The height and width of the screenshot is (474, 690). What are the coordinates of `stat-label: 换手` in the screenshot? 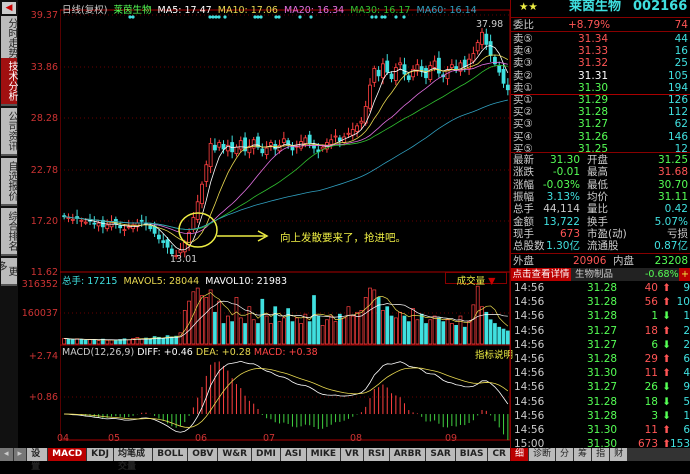 It's located at (597, 221).